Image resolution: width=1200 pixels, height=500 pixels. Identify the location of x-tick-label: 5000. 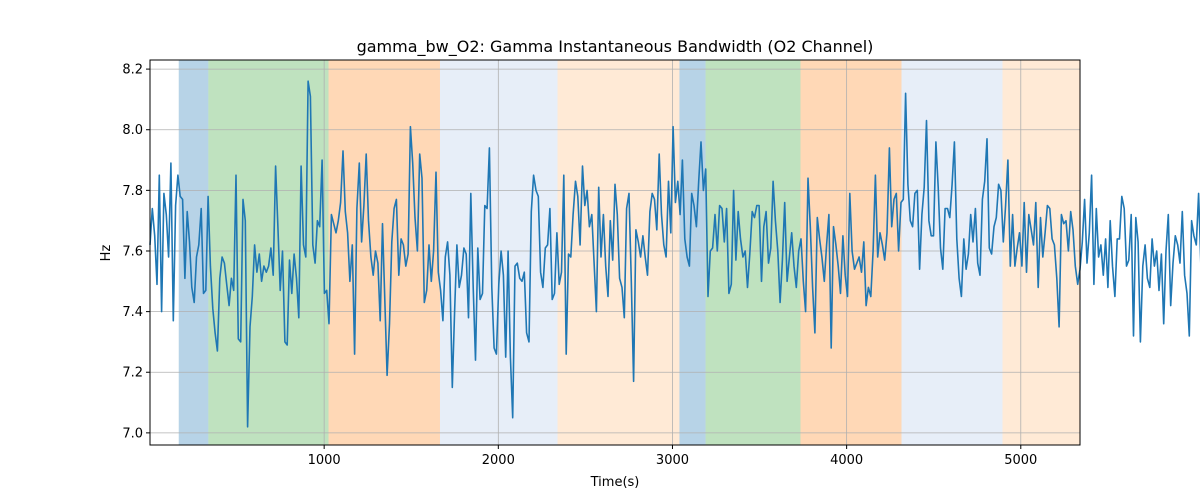
(1020, 460).